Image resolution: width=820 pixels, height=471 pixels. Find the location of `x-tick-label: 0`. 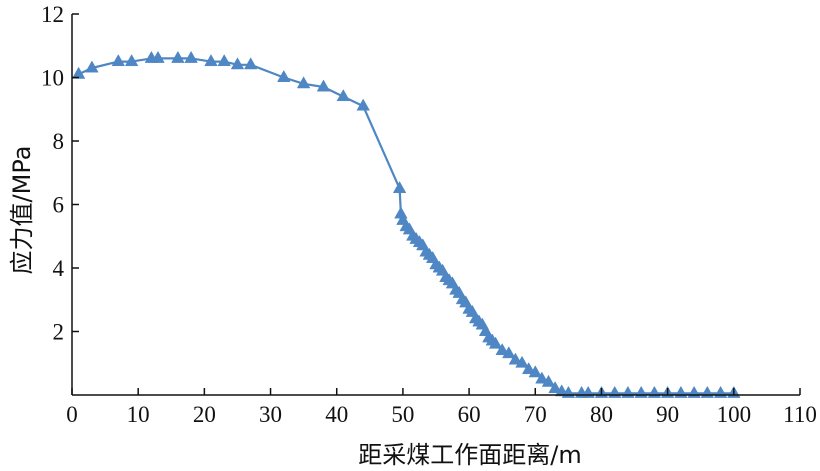

x-tick-label: 0 is located at coordinates (72, 414).